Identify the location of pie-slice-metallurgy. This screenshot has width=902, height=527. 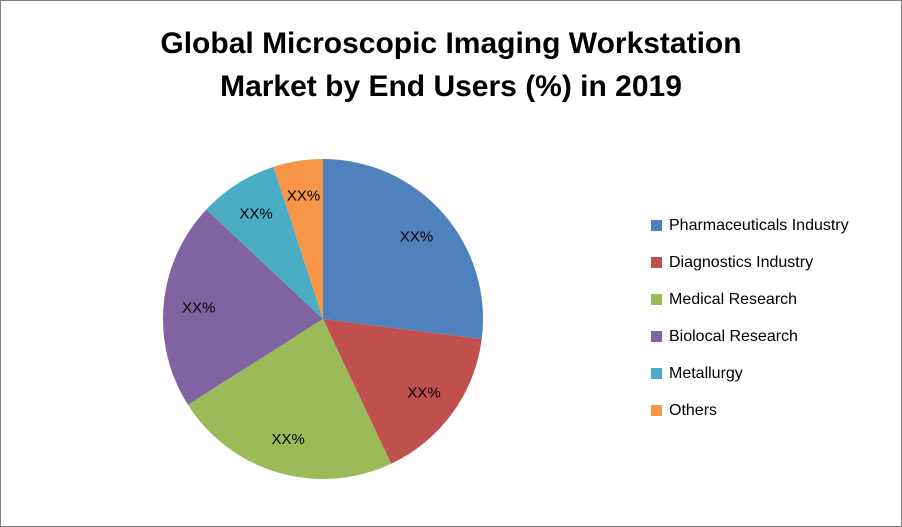
(264, 242).